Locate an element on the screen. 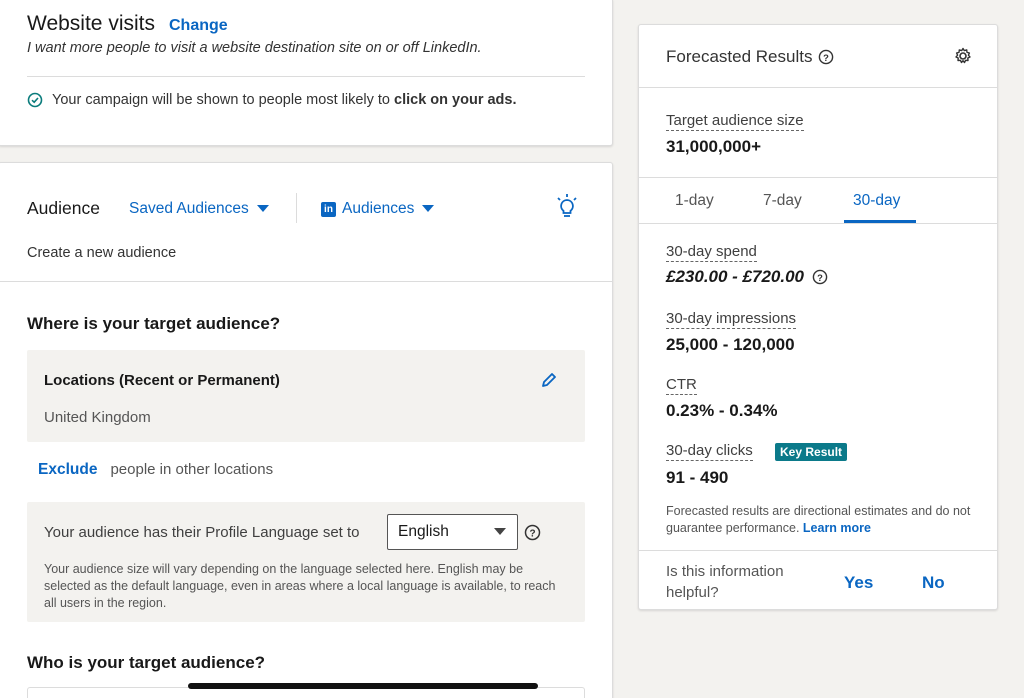 The image size is (1024, 698). audience-size-label: Target audience size is located at coordinates (735, 121).